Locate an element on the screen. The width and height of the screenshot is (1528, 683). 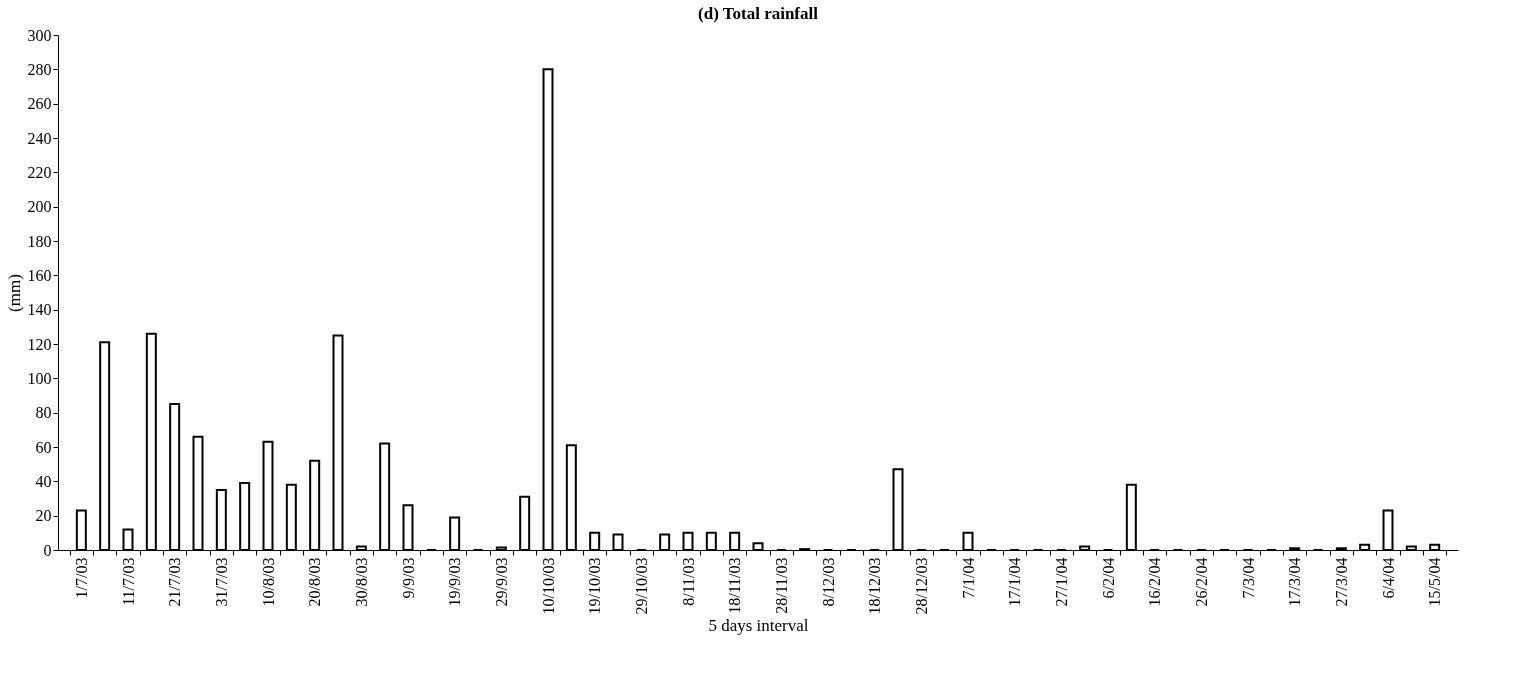
y-tick-label: 40 is located at coordinates (43, 481).